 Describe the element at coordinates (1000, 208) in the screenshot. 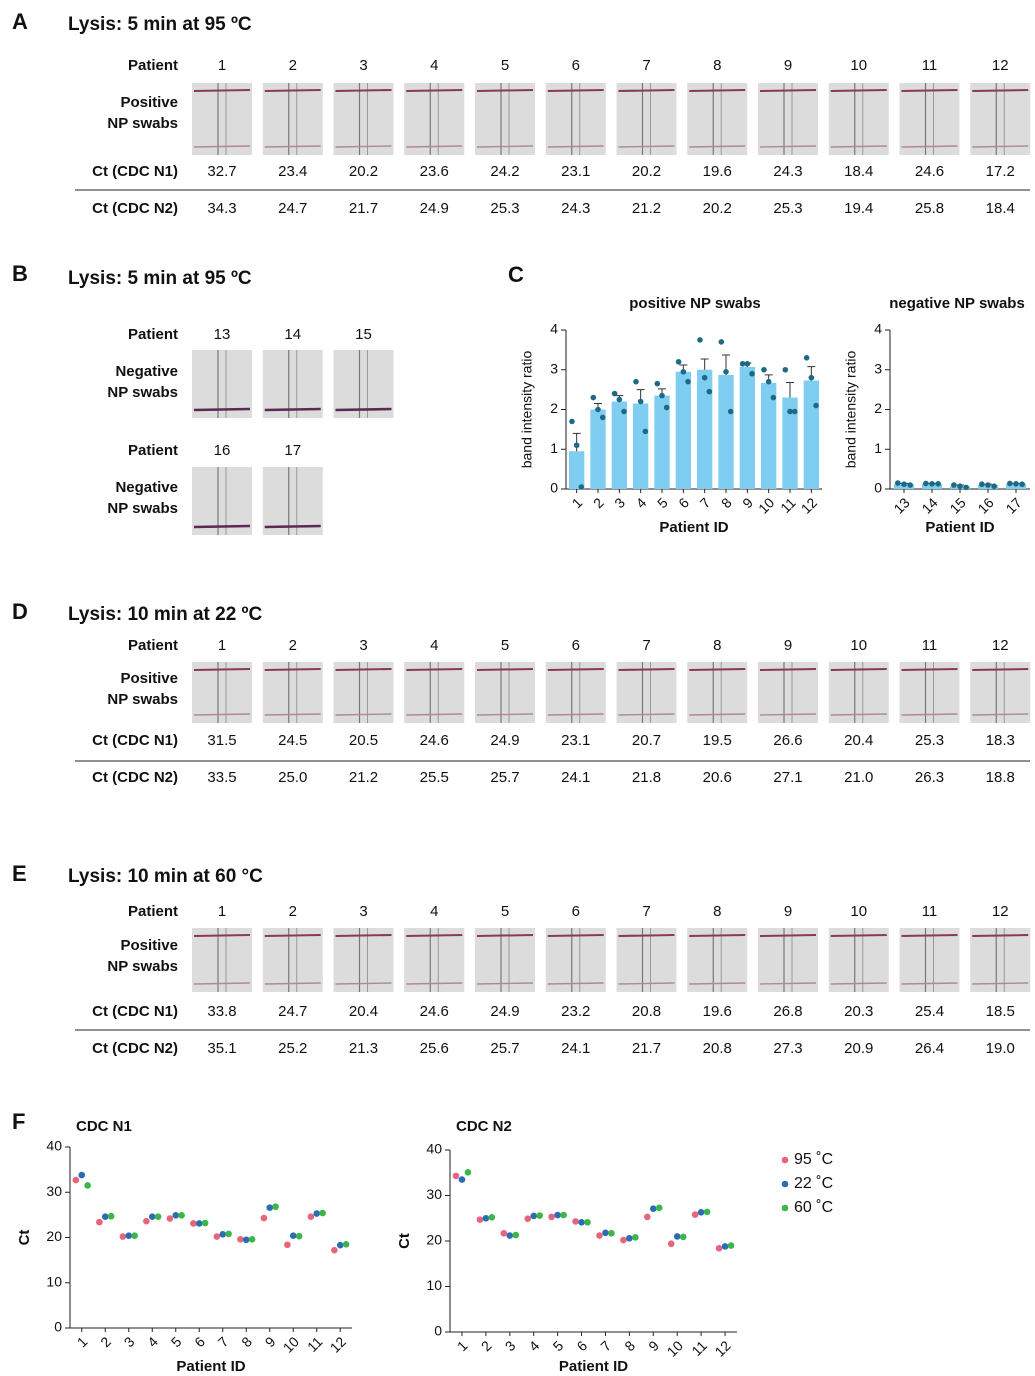

I see `ct-value: 18.4` at that location.